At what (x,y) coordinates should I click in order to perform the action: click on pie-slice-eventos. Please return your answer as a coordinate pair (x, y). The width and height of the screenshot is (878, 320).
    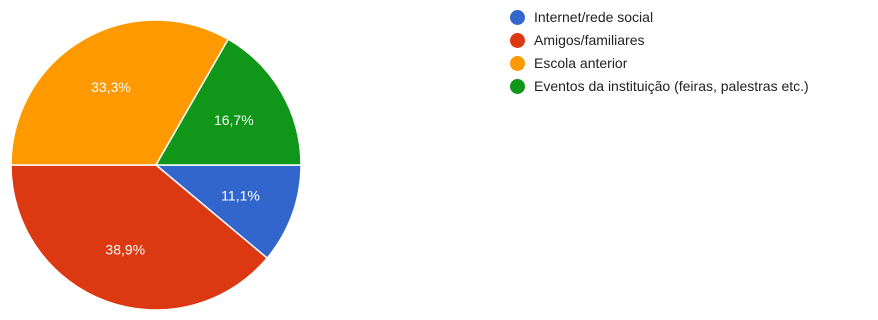
    Looking at the image, I should click on (228, 102).